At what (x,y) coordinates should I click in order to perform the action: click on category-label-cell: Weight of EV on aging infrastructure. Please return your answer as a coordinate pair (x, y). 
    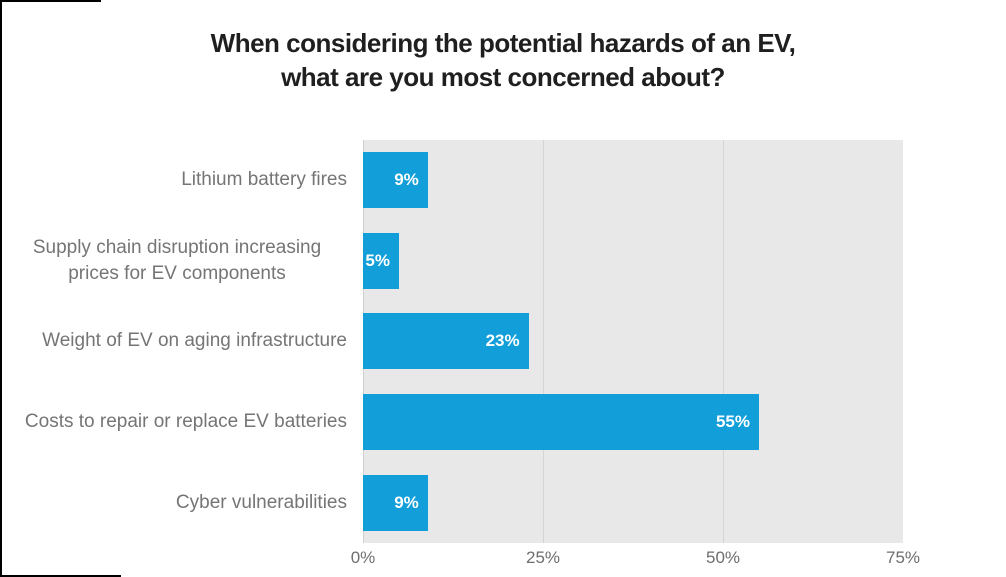
    Looking at the image, I should click on (181, 341).